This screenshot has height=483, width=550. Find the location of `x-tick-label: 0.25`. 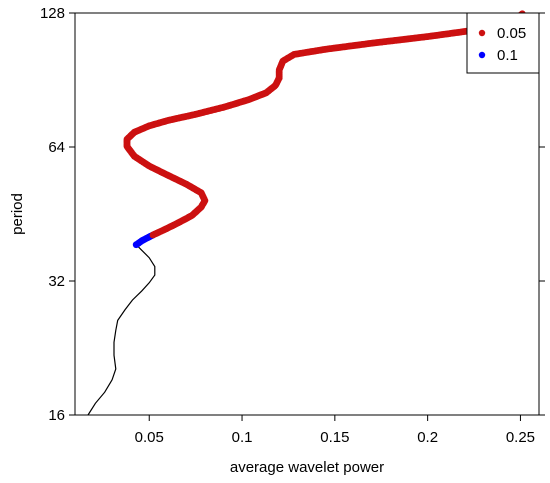

x-tick-label: 0.25 is located at coordinates (520, 437).